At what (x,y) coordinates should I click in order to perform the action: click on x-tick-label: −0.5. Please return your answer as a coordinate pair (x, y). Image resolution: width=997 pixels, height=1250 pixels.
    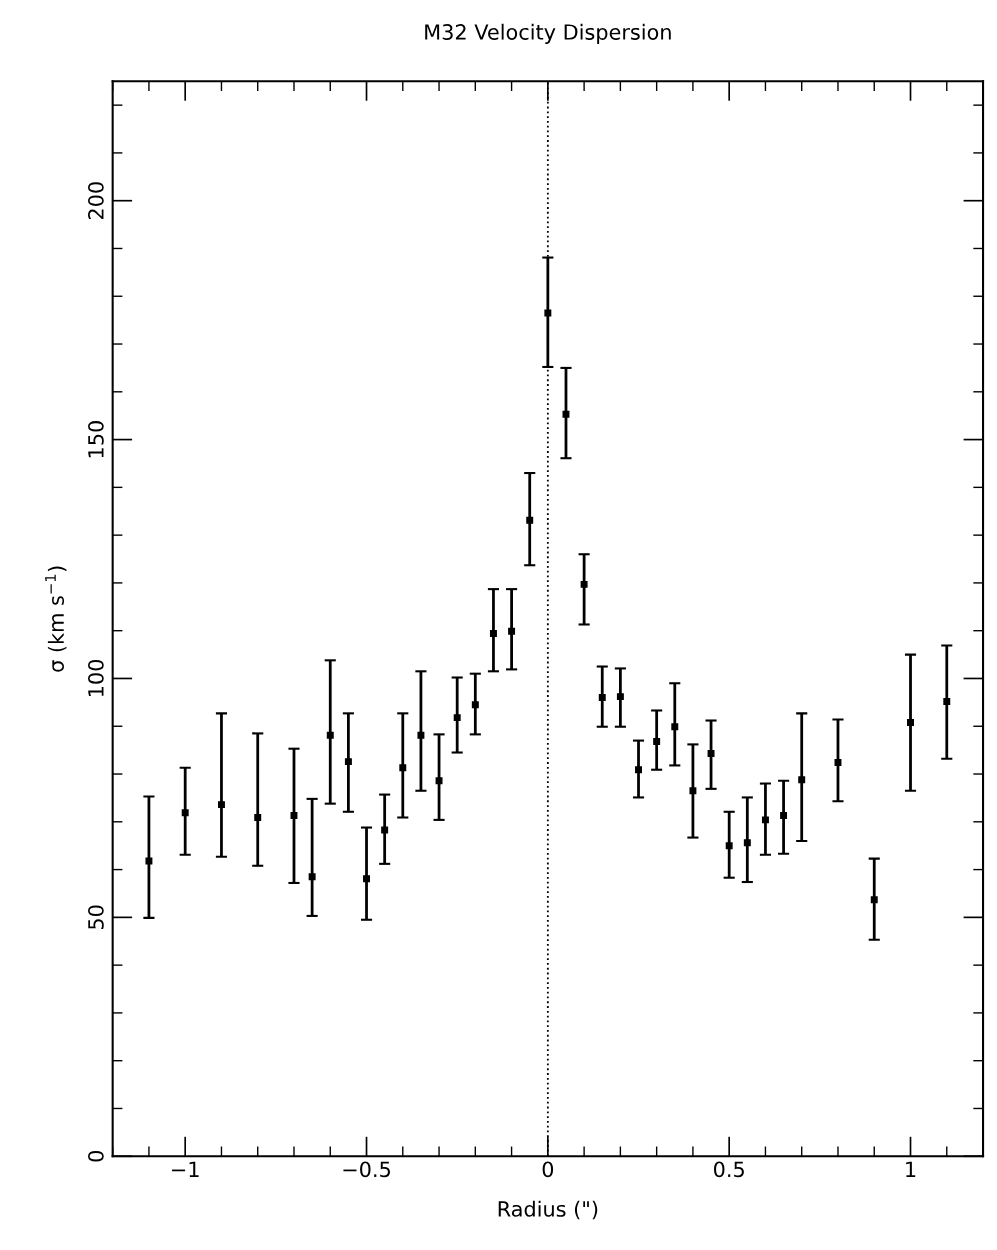
    Looking at the image, I should click on (366, 1169).